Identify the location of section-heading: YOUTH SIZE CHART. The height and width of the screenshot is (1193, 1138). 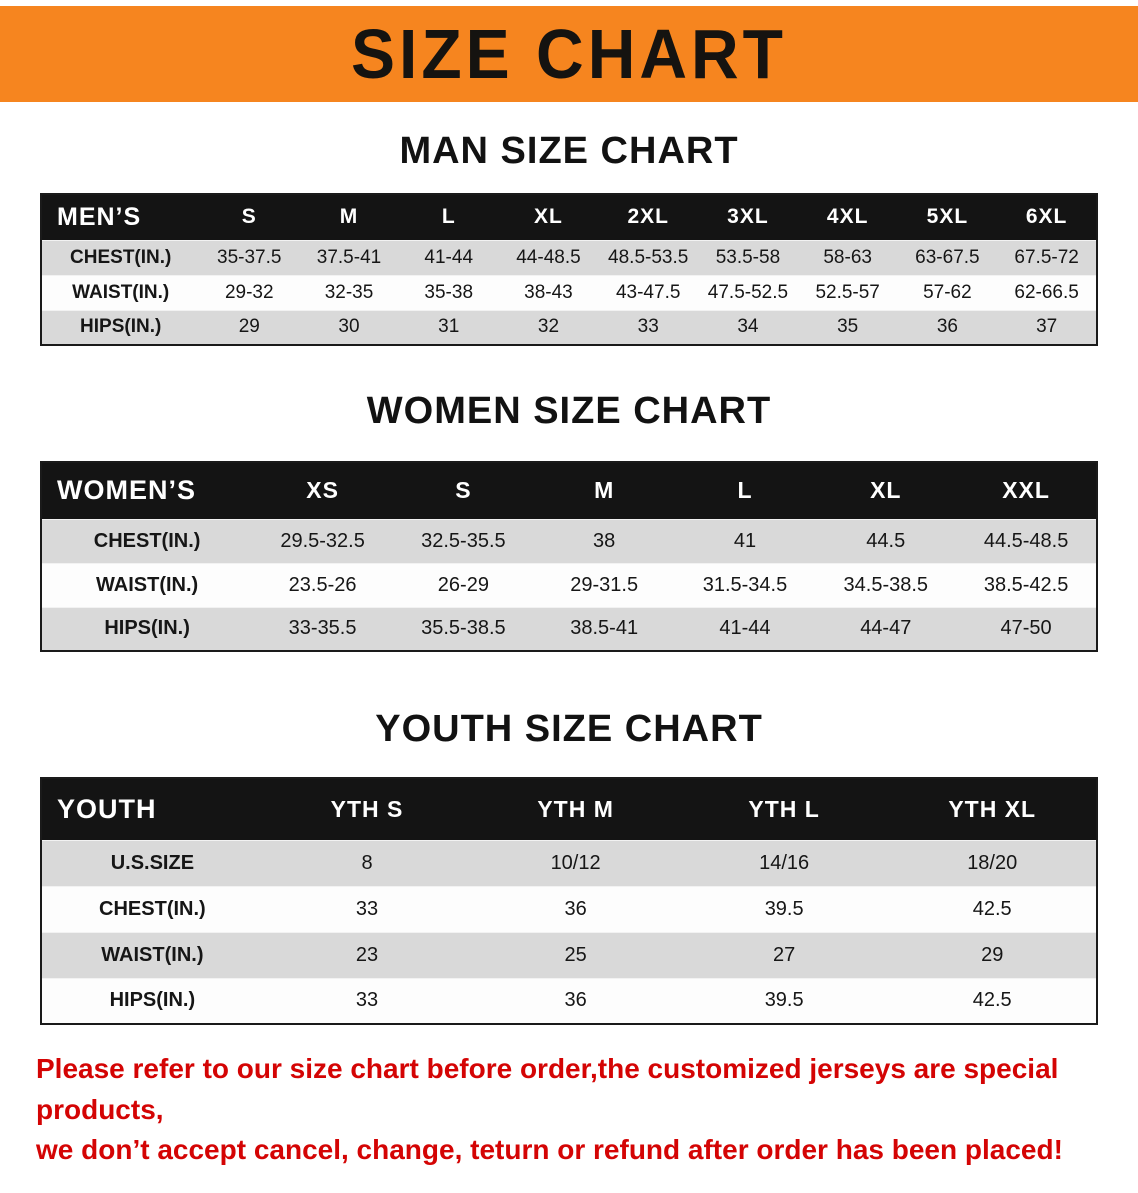
(569, 729).